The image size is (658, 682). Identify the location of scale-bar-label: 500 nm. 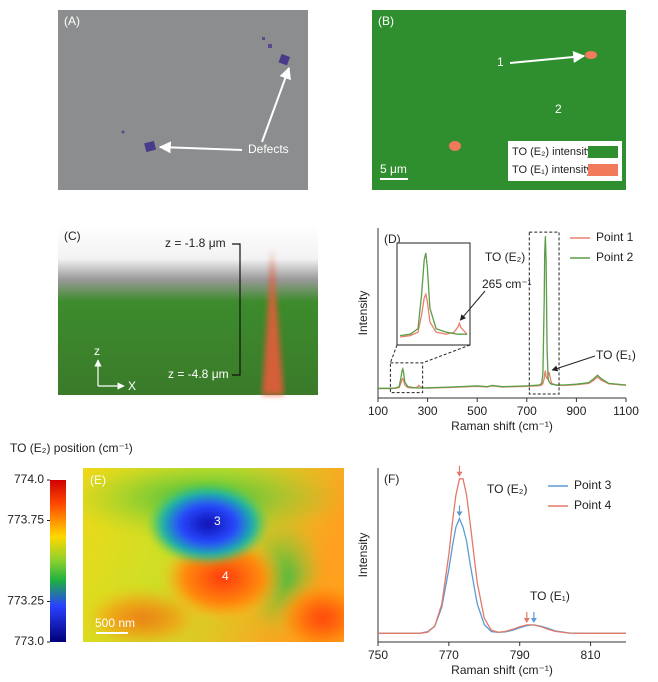
(115, 623).